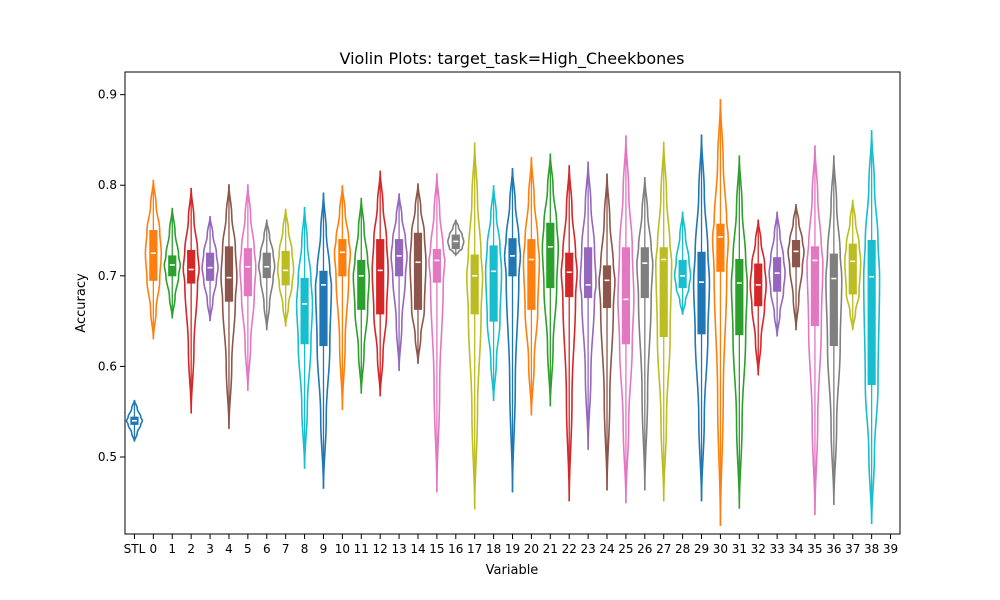 The image size is (1000, 600). I want to click on x-tick-label: 29, so click(701, 549).